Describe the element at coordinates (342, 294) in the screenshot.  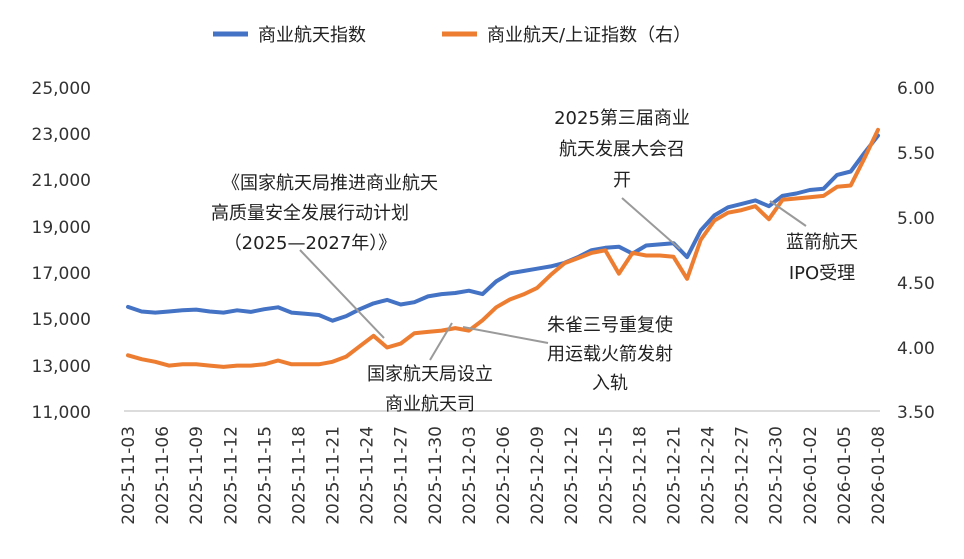
I see `annotation-arrow-policy` at that location.